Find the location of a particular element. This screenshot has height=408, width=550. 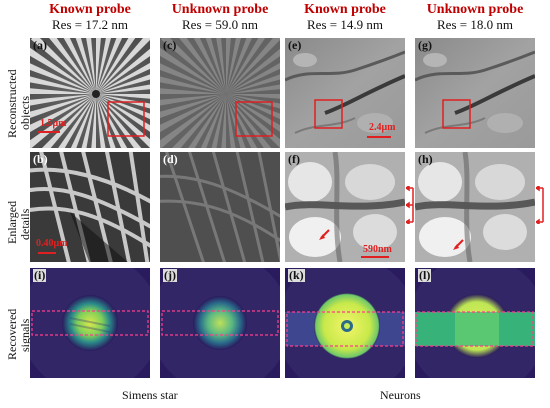

panel-label: (d) is located at coordinates (170, 159).